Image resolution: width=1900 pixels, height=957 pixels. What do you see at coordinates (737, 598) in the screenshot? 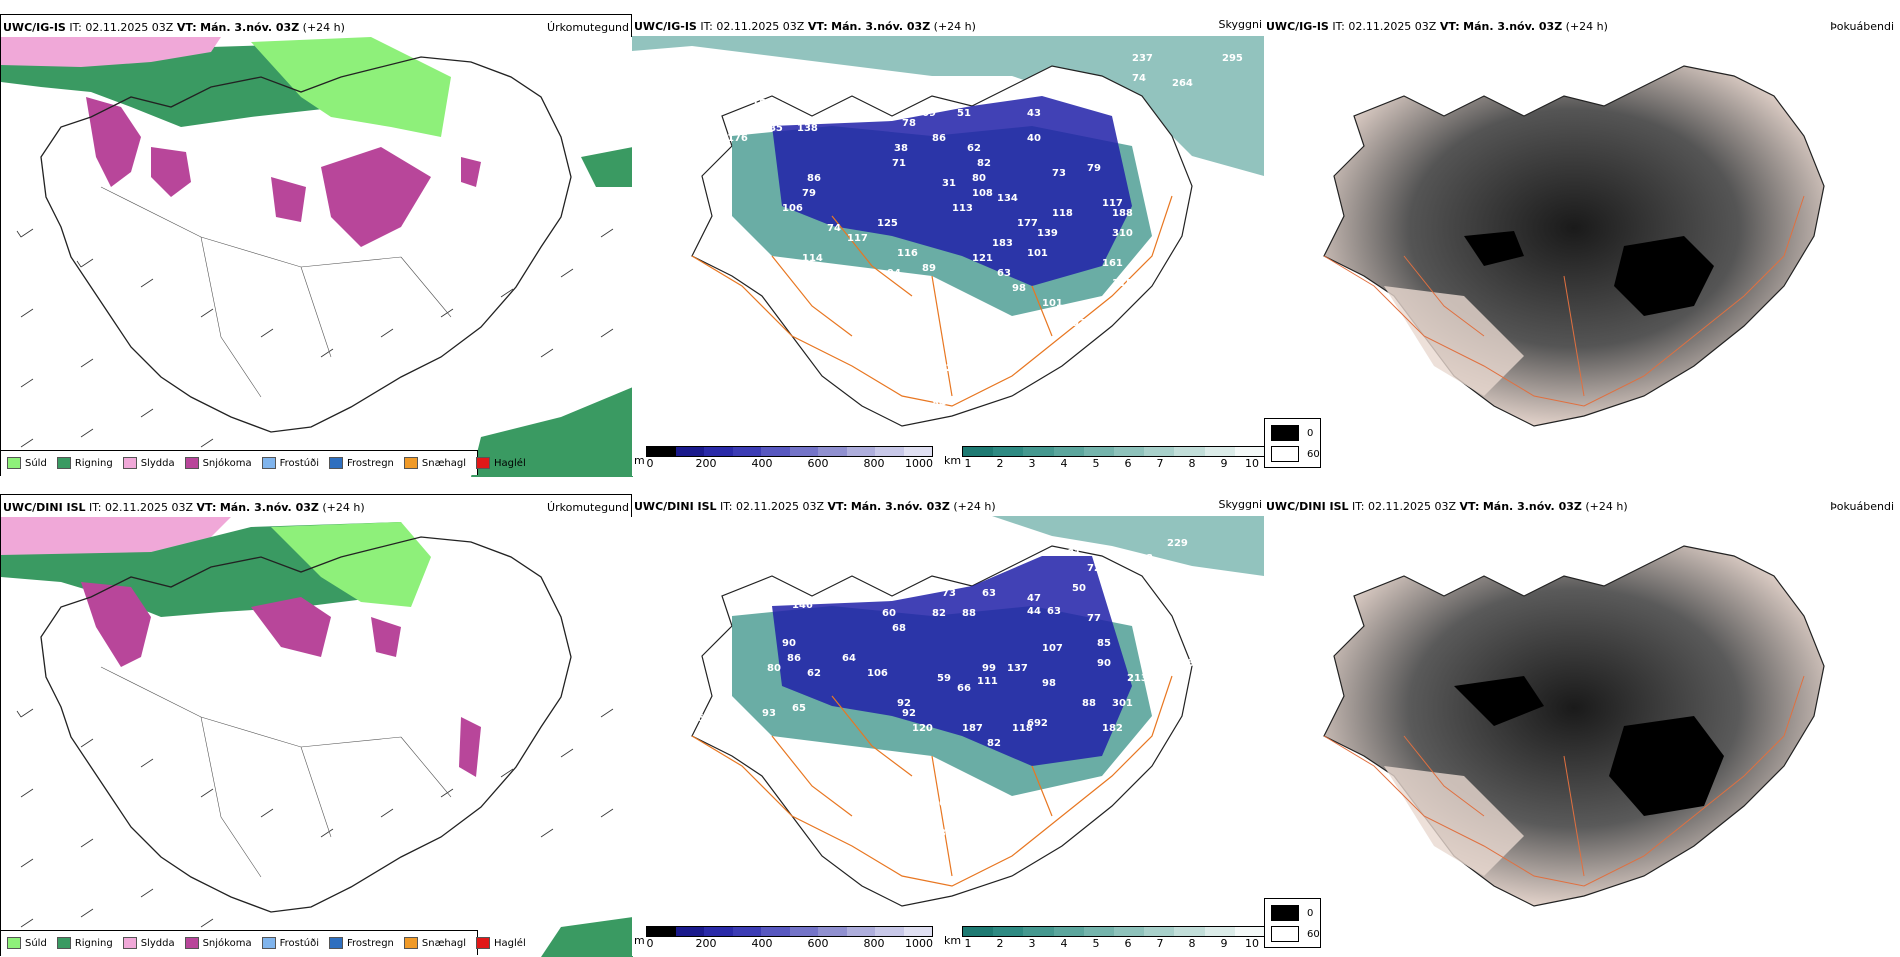
I see `svg-text: 128` at bounding box center [737, 598].